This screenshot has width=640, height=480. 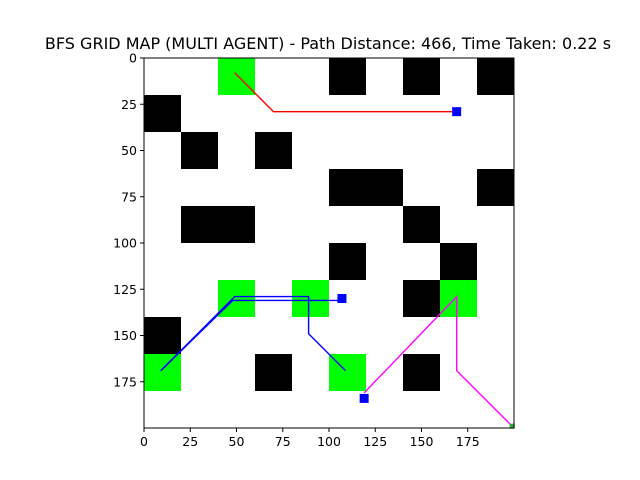 I want to click on y-tick-label: 175, so click(x=125, y=381).